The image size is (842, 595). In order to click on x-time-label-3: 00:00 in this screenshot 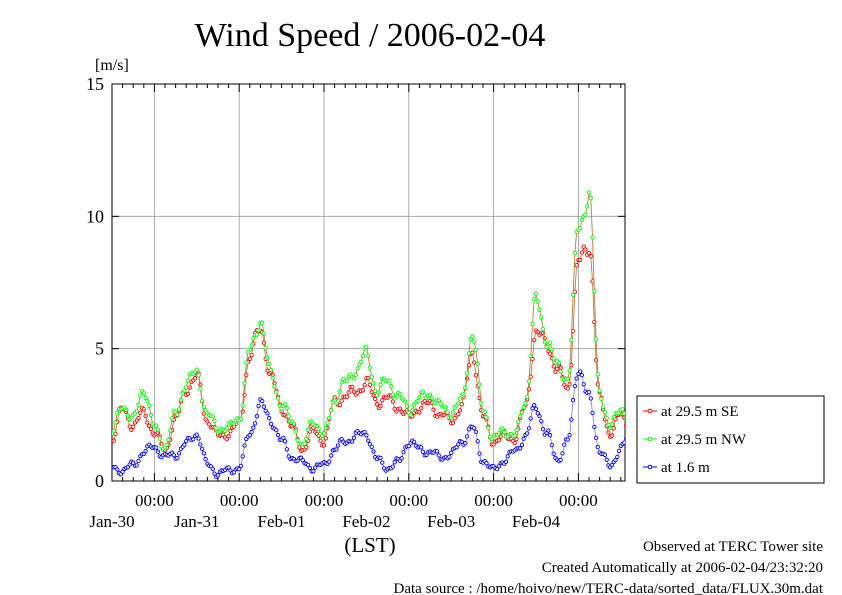, I will do `click(408, 500)`.